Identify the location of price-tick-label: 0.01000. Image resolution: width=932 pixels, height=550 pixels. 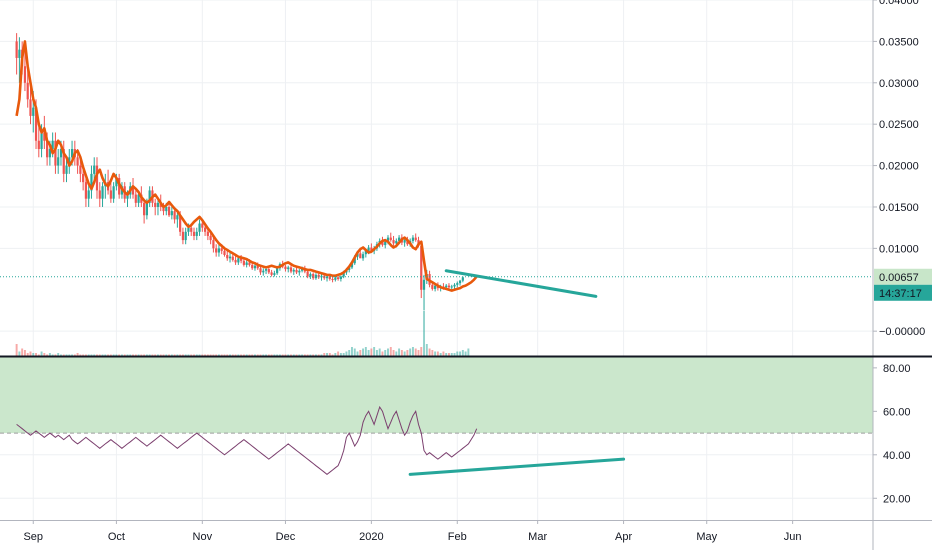
(899, 249).